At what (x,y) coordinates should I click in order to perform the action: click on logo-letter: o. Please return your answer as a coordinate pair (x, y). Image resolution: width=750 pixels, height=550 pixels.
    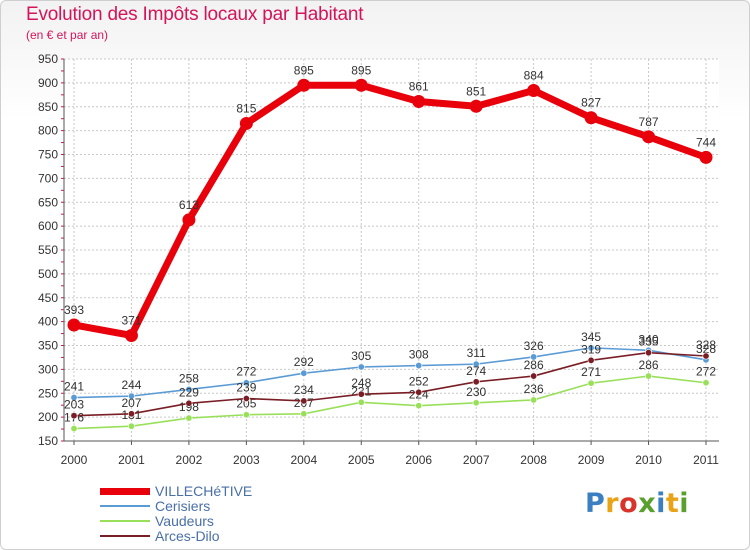
    Looking at the image, I should click on (629, 503).